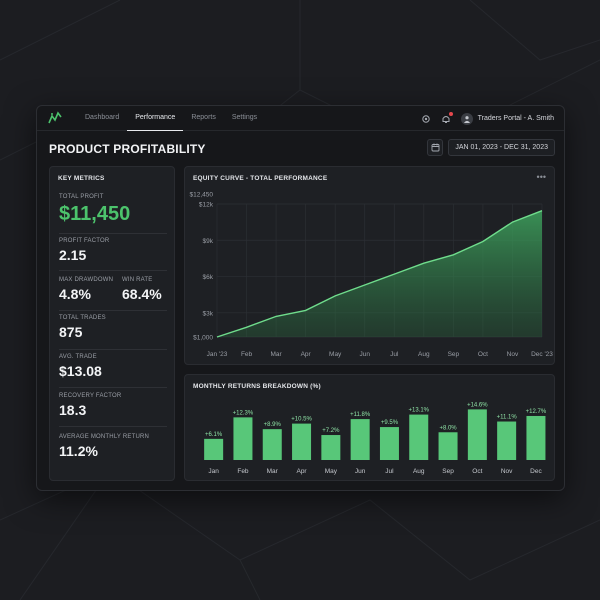 The height and width of the screenshot is (600, 600). I want to click on metric-value: $13.08, so click(80, 371).